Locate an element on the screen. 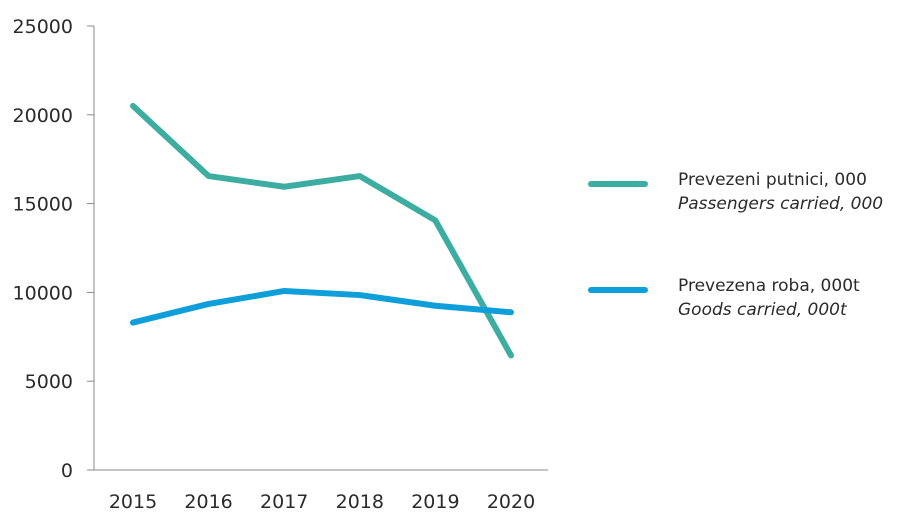  x-tick-label: 2017 is located at coordinates (284, 501).